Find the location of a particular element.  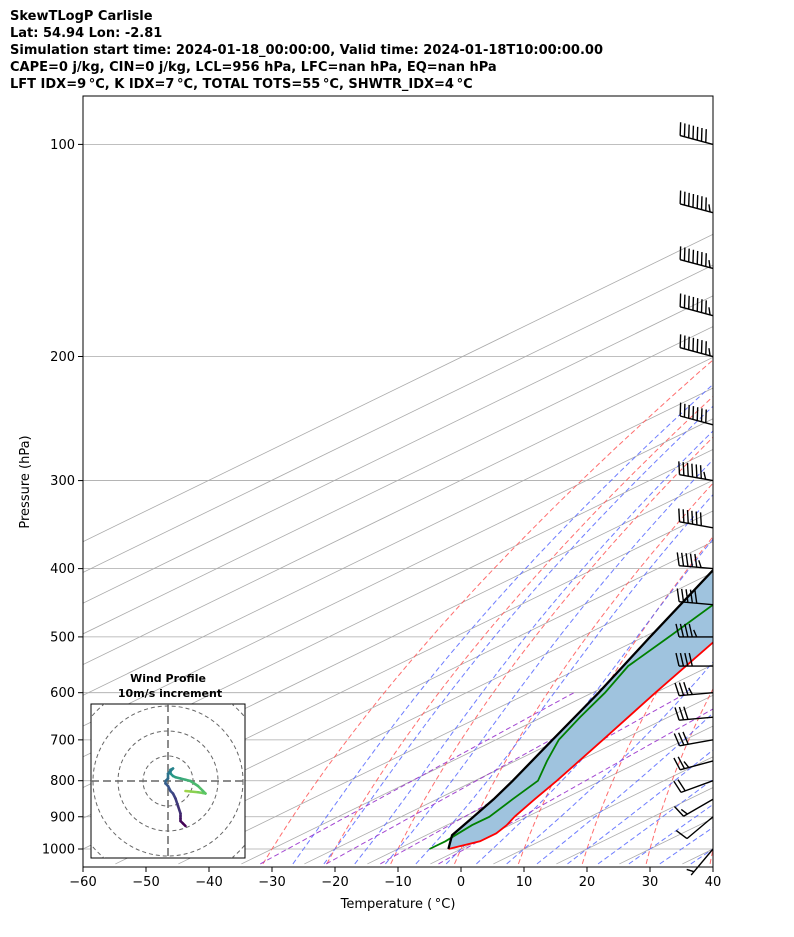

x-tick-label: −10 is located at coordinates (397, 882).